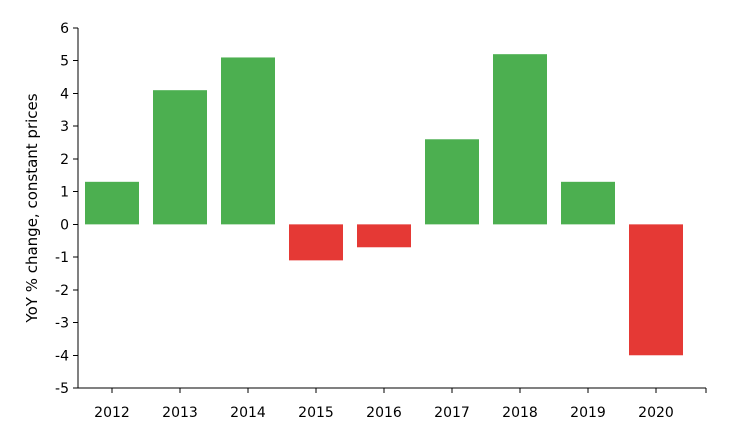  Describe the element at coordinates (62, 389) in the screenshot. I see `y-tick-label: -5` at that location.